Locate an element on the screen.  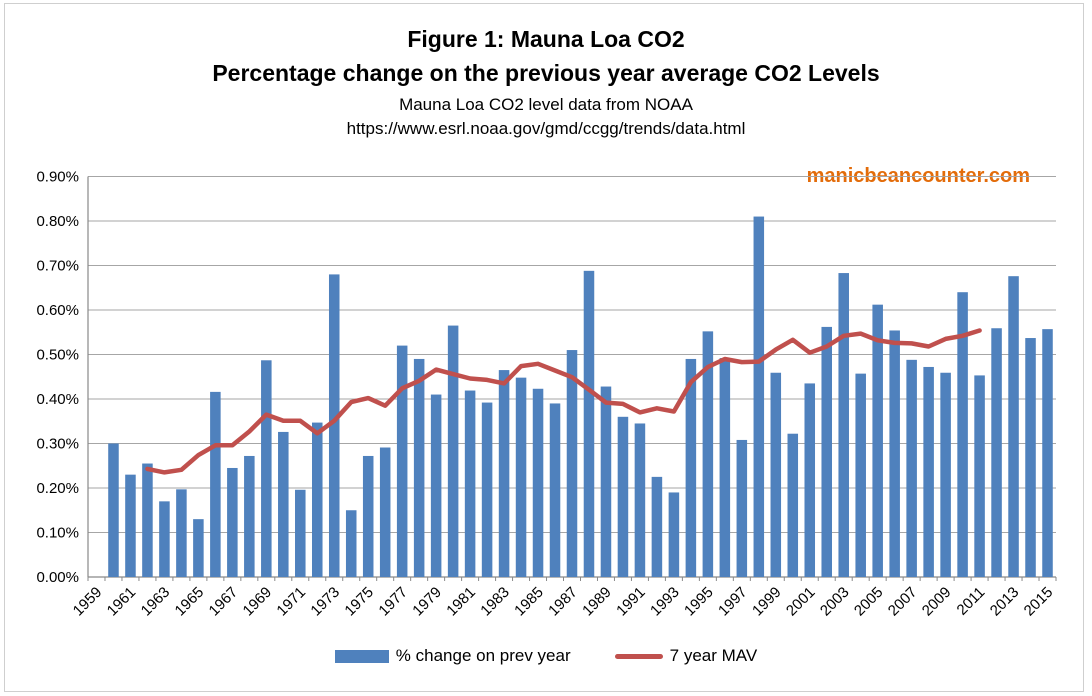
bar-2014 is located at coordinates (1030, 457).